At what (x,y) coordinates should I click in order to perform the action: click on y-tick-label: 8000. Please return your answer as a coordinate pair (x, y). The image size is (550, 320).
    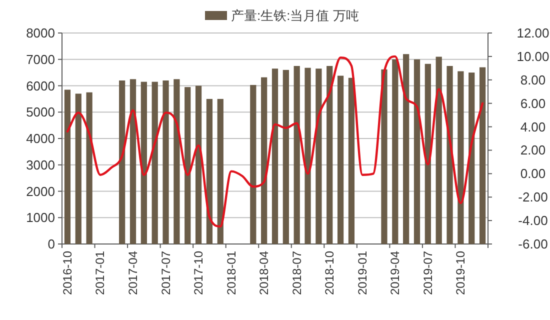
    Looking at the image, I should click on (40, 33).